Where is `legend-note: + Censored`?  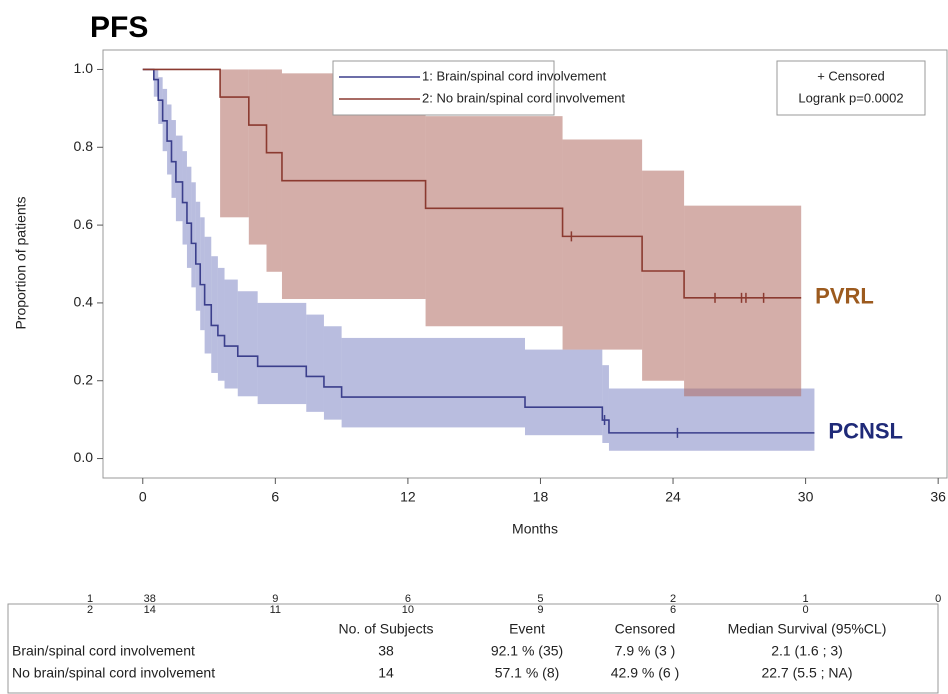 legend-note: + Censored is located at coordinates (851, 75).